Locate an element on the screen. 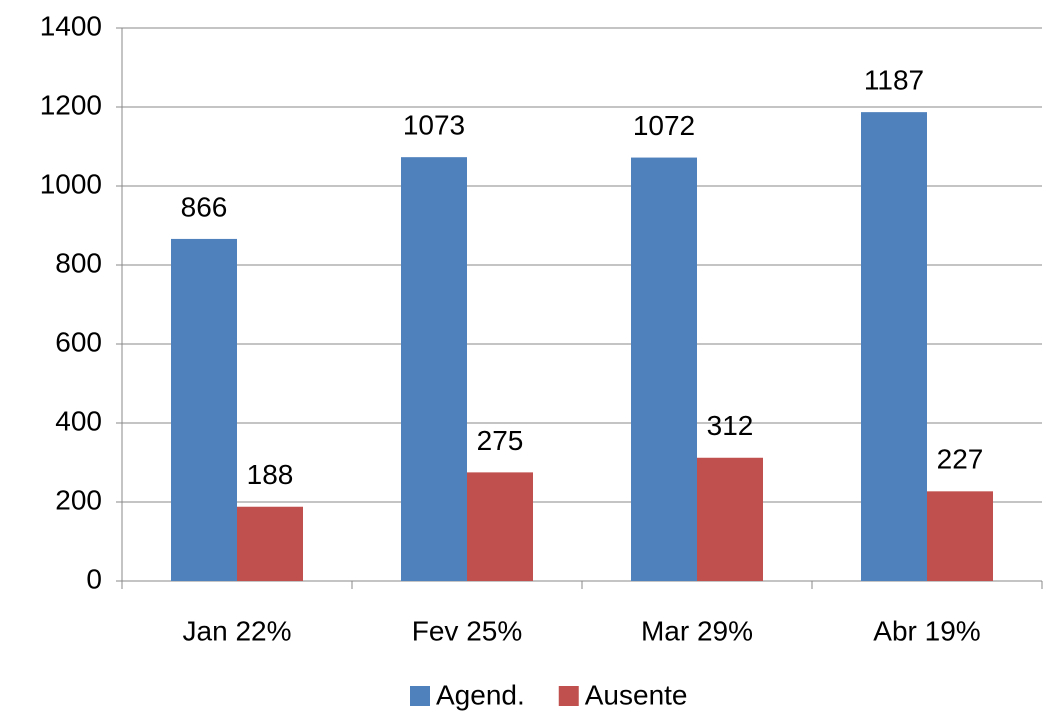 This screenshot has height=714, width=1043. legend-label: Ausente is located at coordinates (636, 694).